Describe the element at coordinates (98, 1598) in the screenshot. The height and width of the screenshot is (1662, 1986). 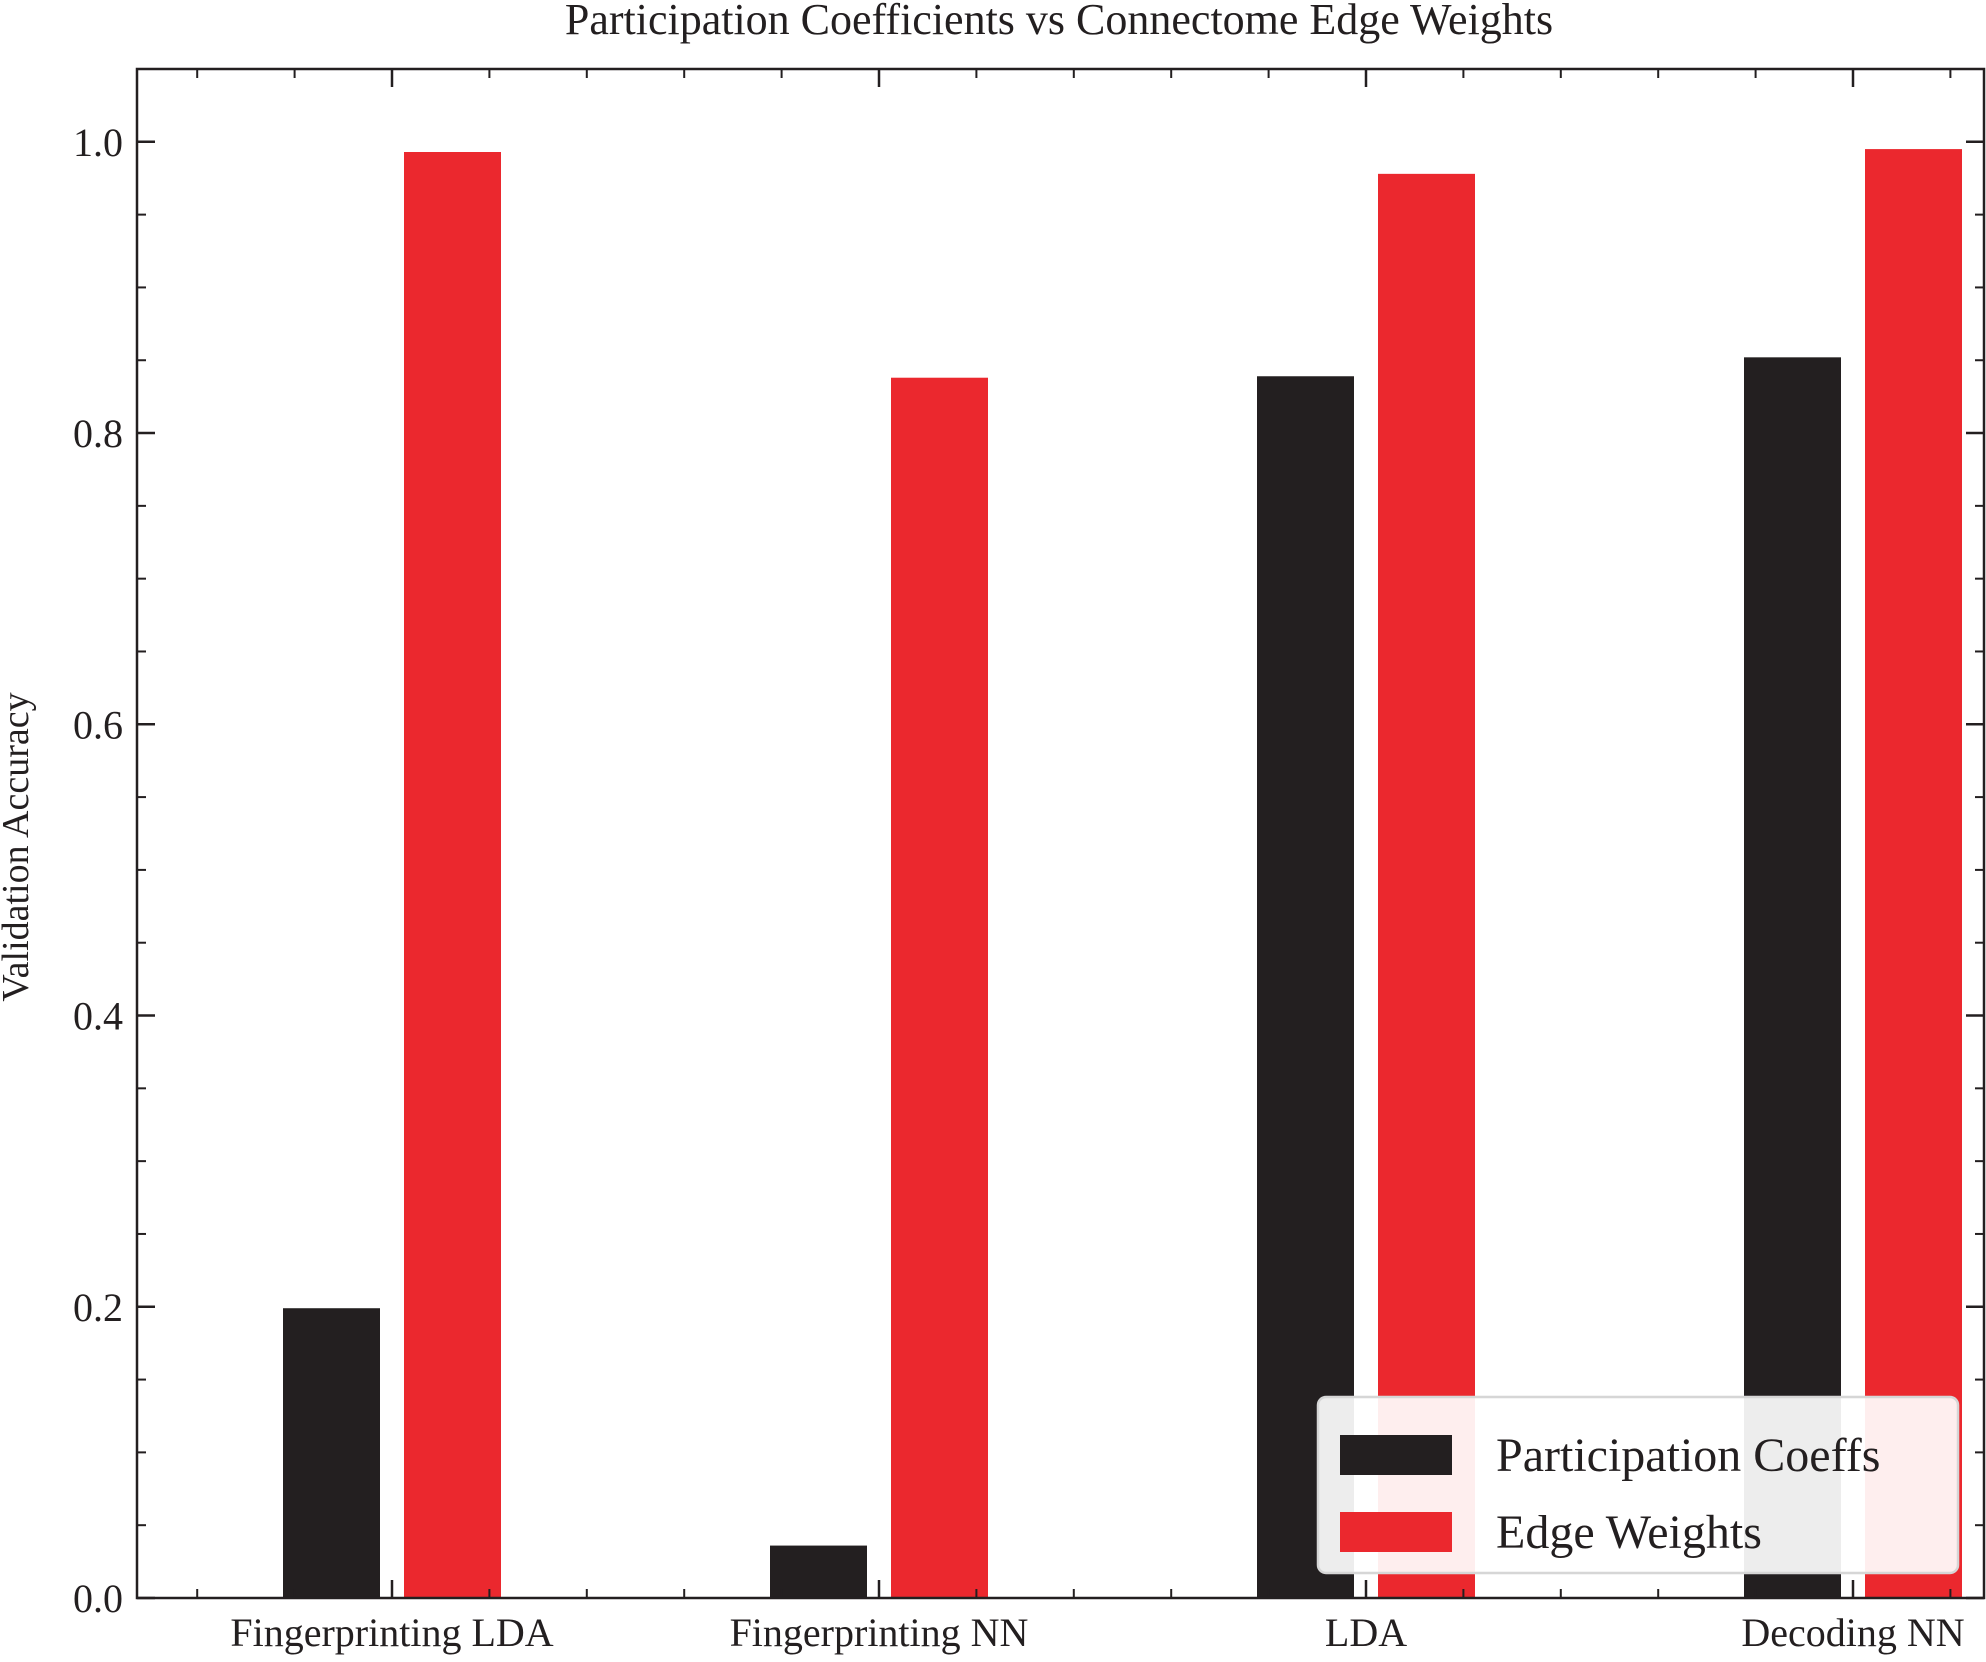
I see `y-tick-label: 0.0` at that location.